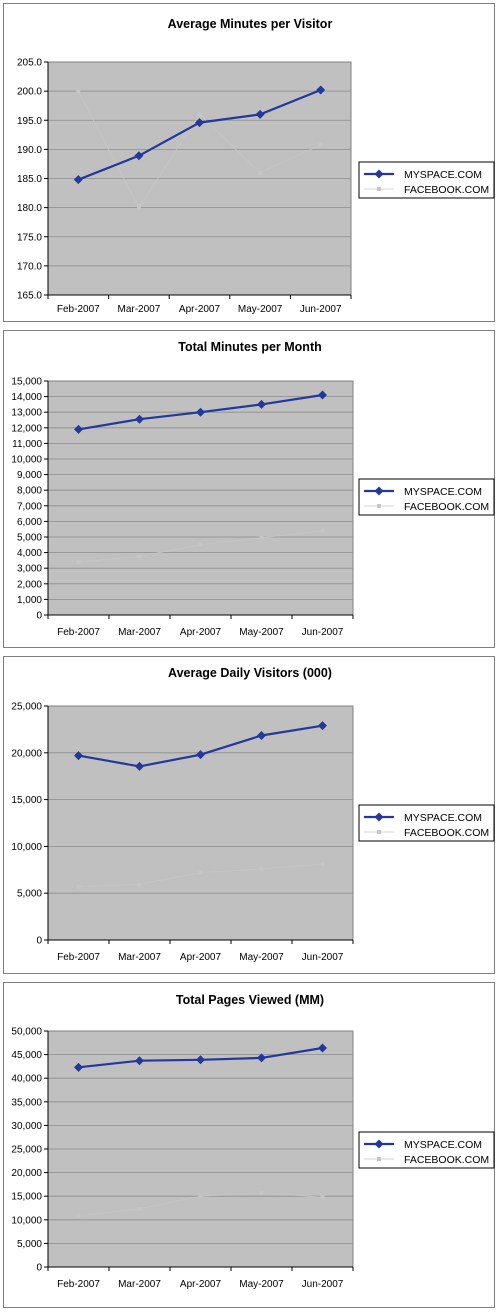  Describe the element at coordinates (29, 92) in the screenshot. I see `y-tick-label: 200.0` at that location.